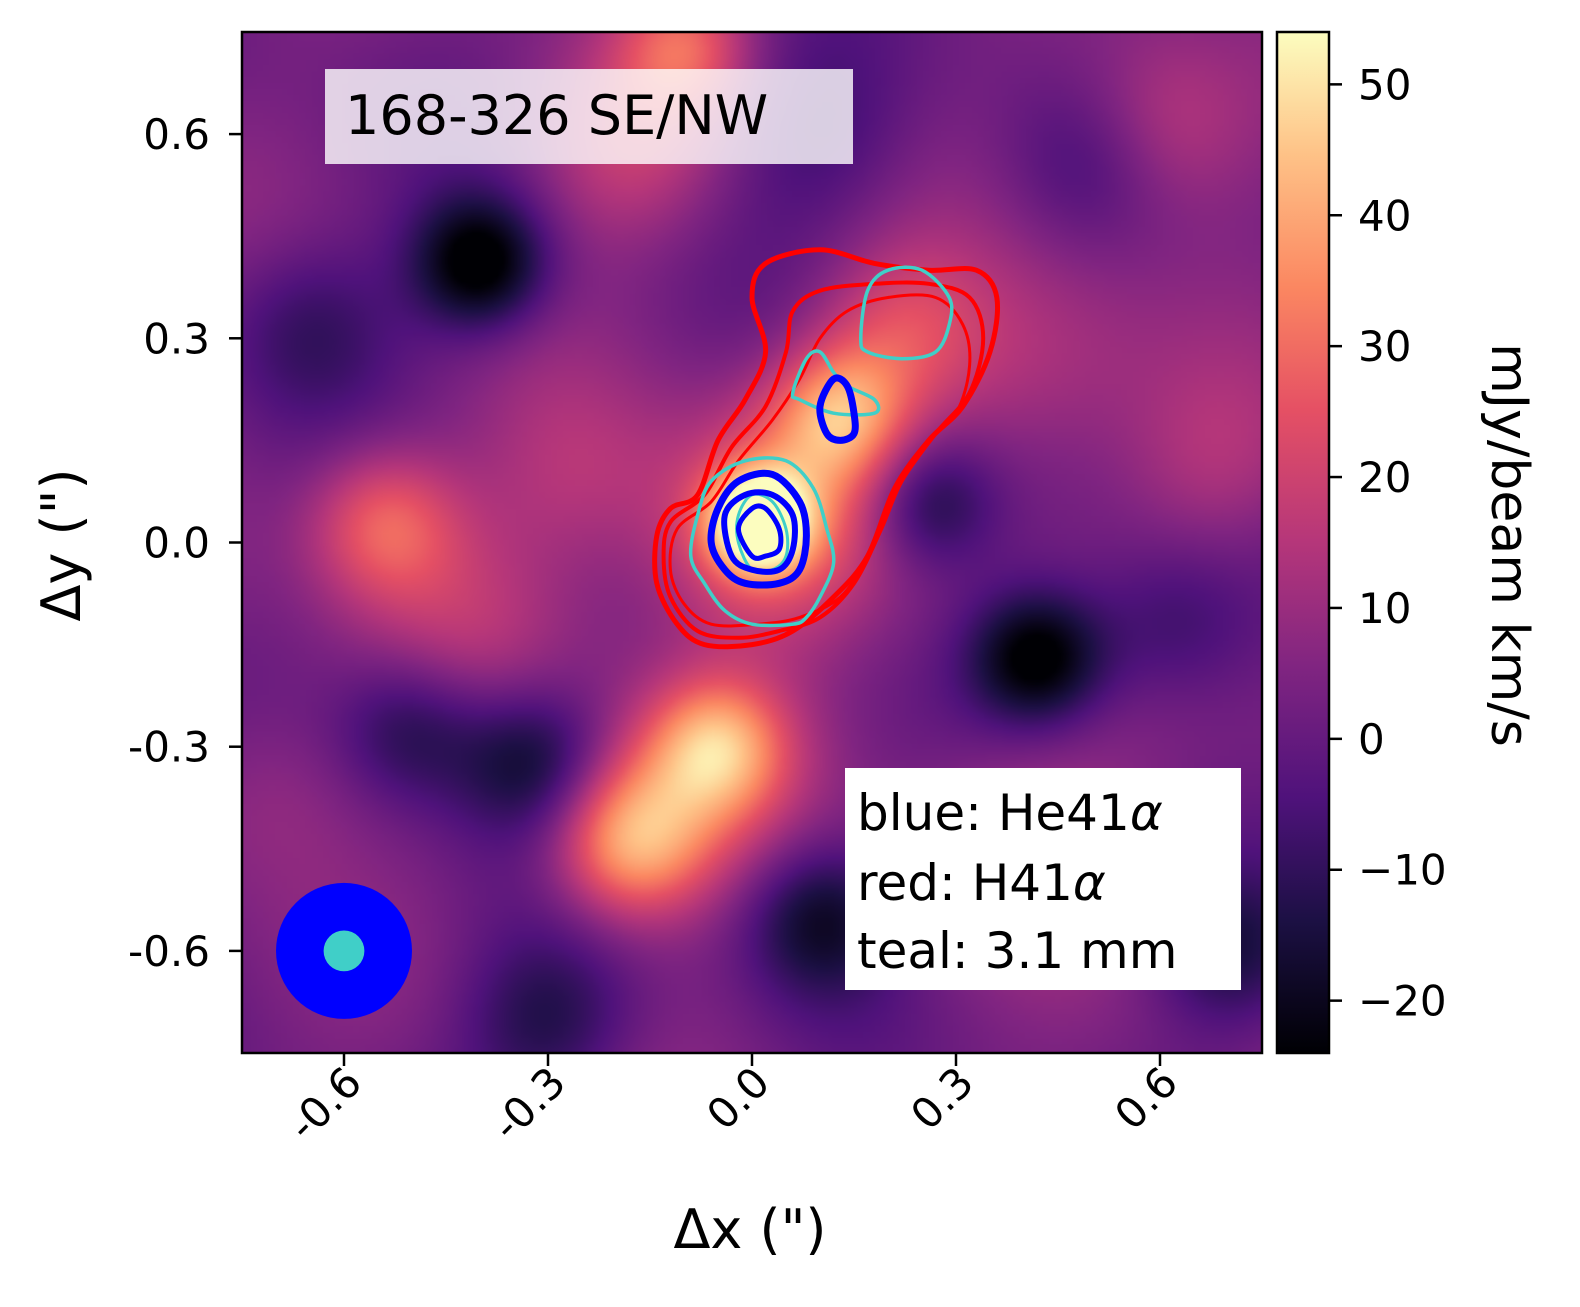  I want to click on title-box, so click(589, 116).